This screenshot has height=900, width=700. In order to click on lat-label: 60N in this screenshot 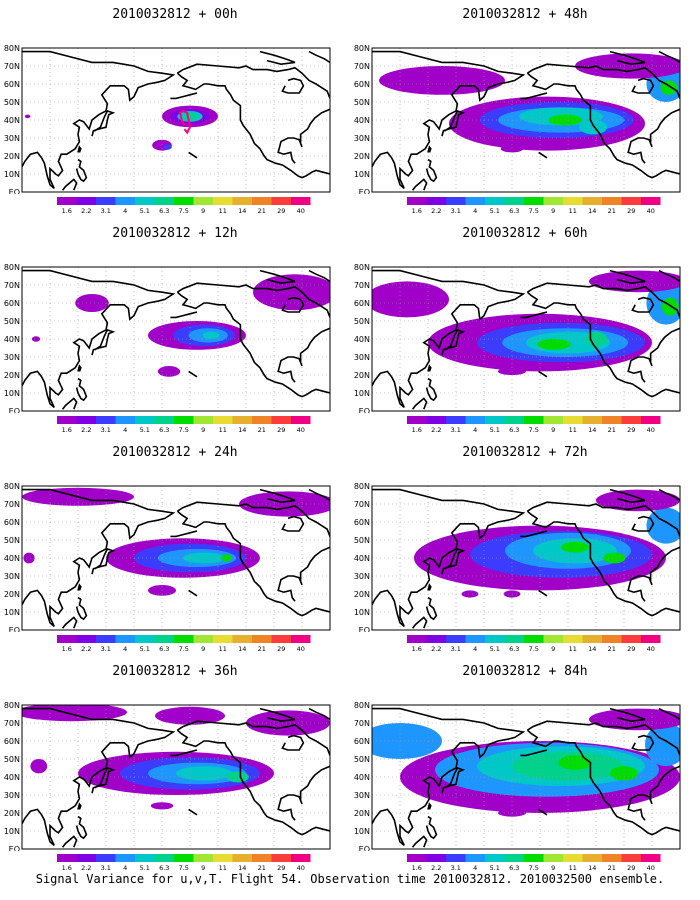, I will do `click(12, 522)`.